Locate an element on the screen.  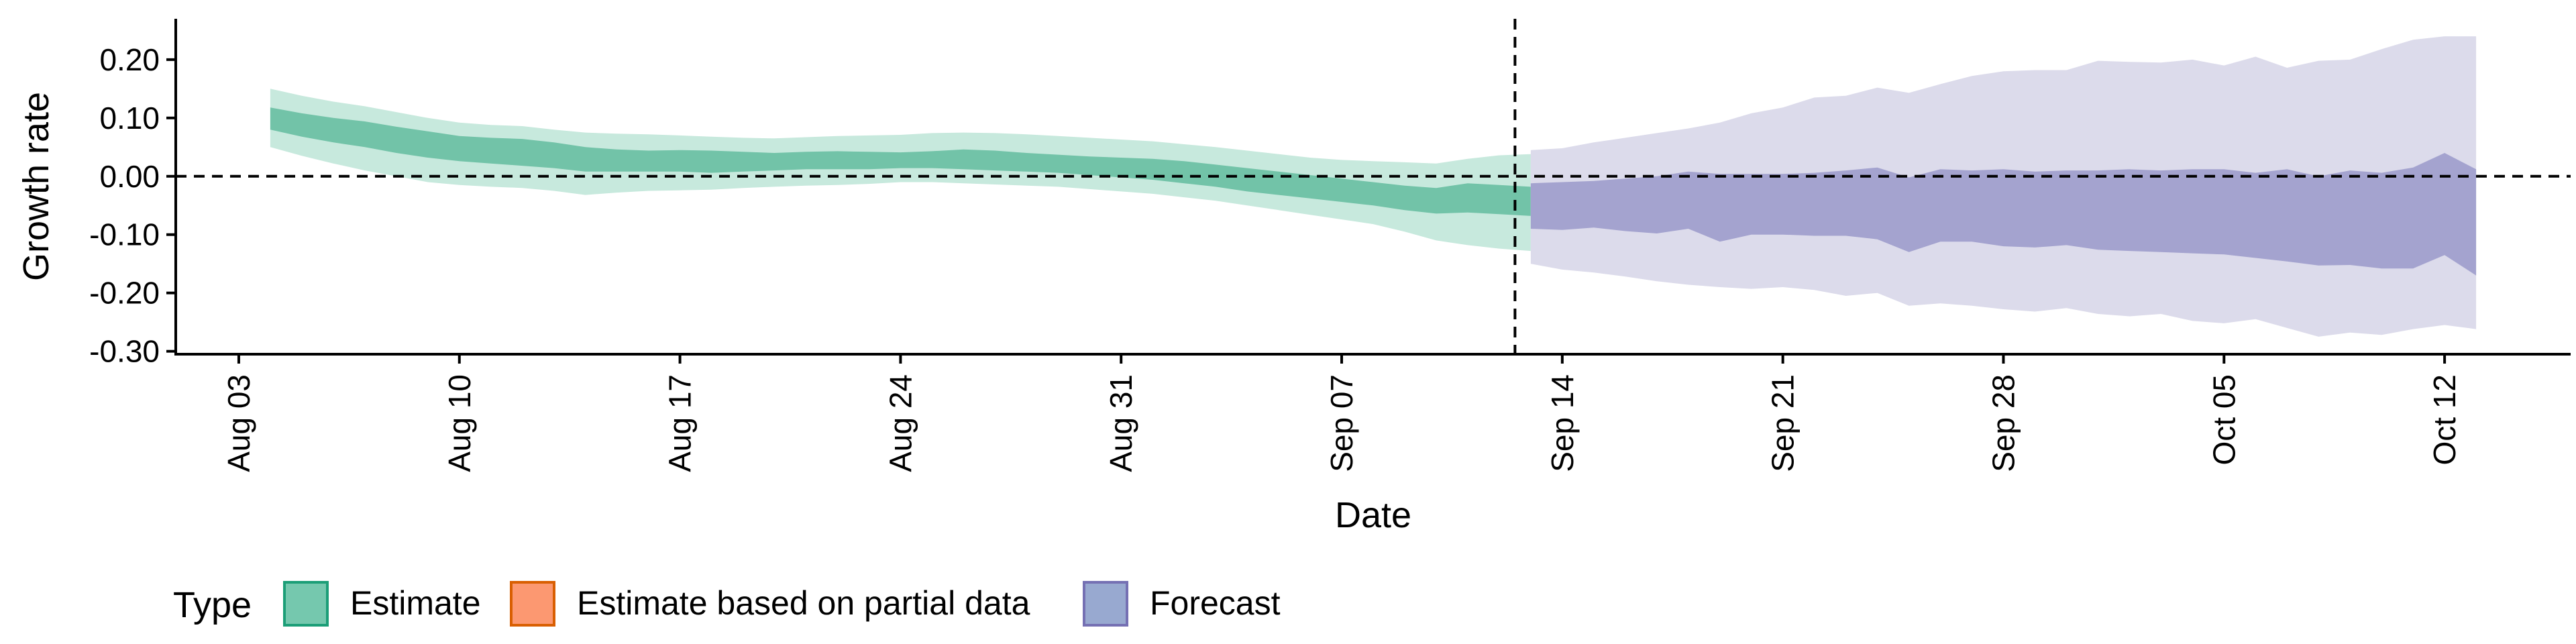
legend-swatch-forecast is located at coordinates (1105, 604).